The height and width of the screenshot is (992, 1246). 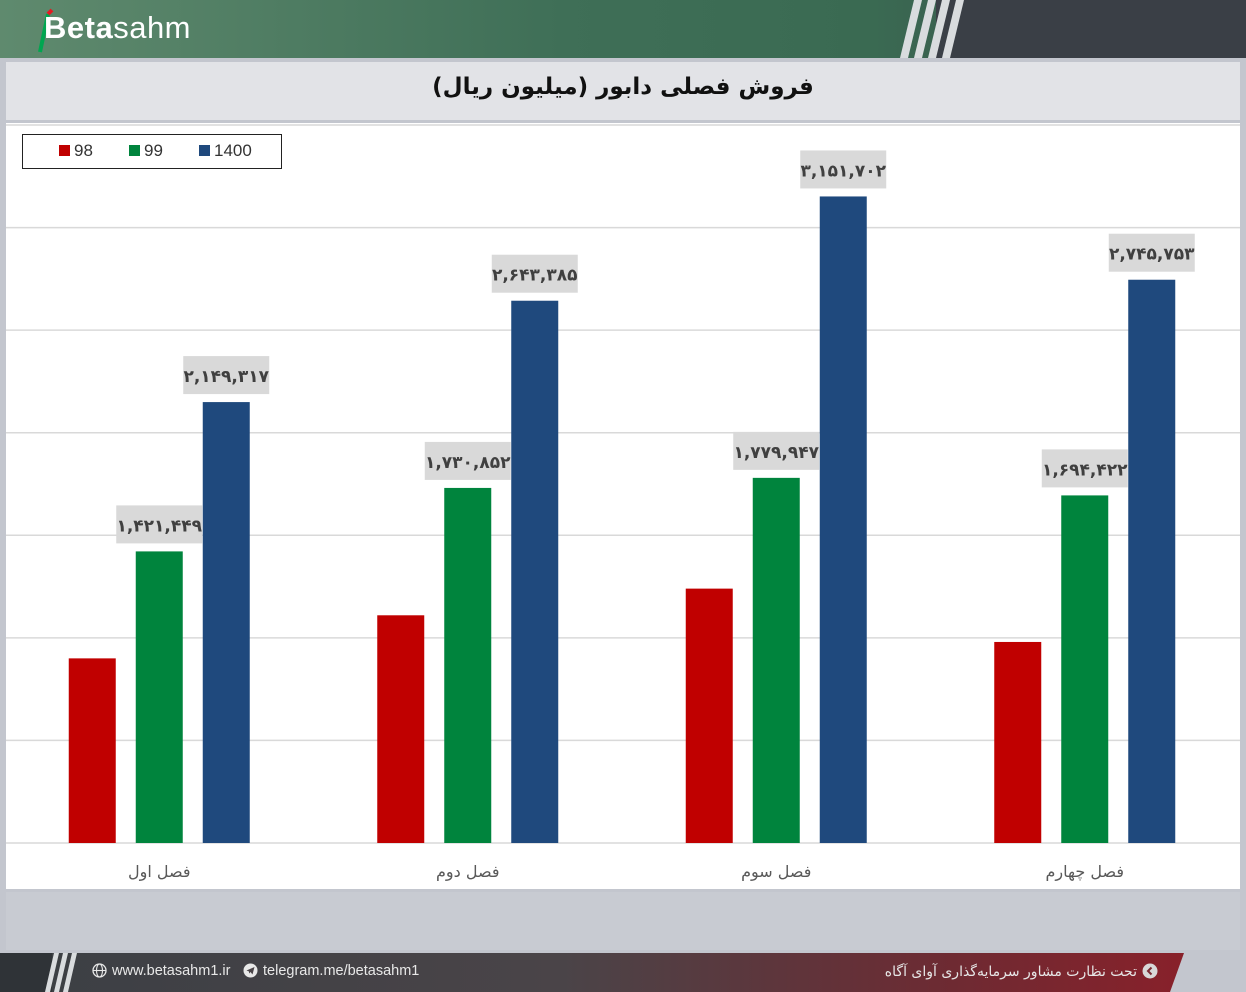 I want to click on footer-stripes, so click(x=61, y=972).